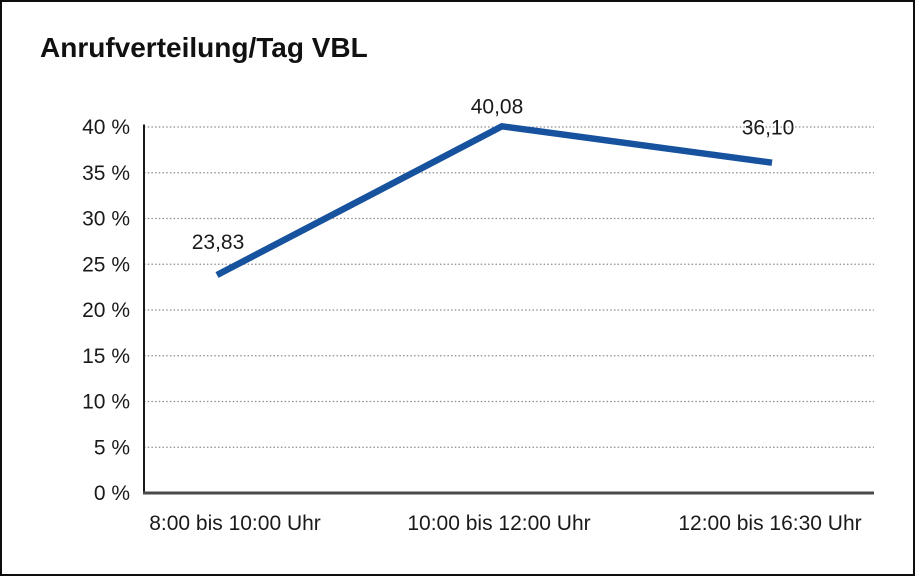 The width and height of the screenshot is (915, 576). What do you see at coordinates (218, 242) in the screenshot?
I see `value-label: 23,83` at bounding box center [218, 242].